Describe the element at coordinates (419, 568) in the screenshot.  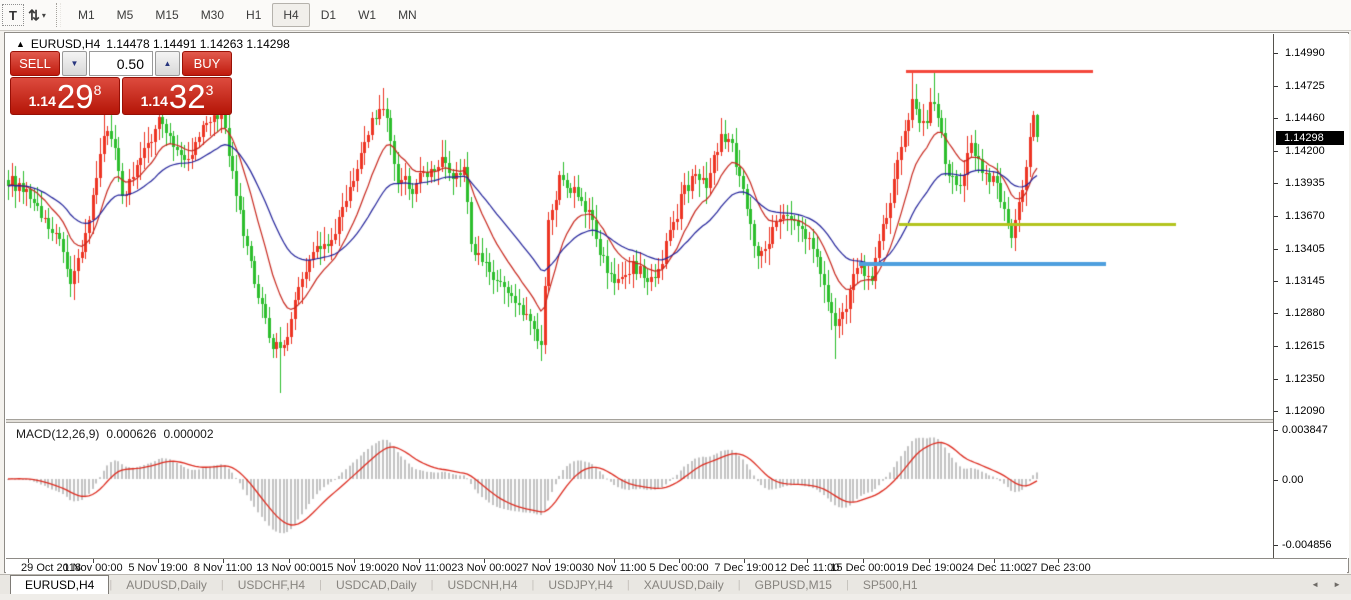
I see `time-axis-label: 20 Nov 11:00` at that location.